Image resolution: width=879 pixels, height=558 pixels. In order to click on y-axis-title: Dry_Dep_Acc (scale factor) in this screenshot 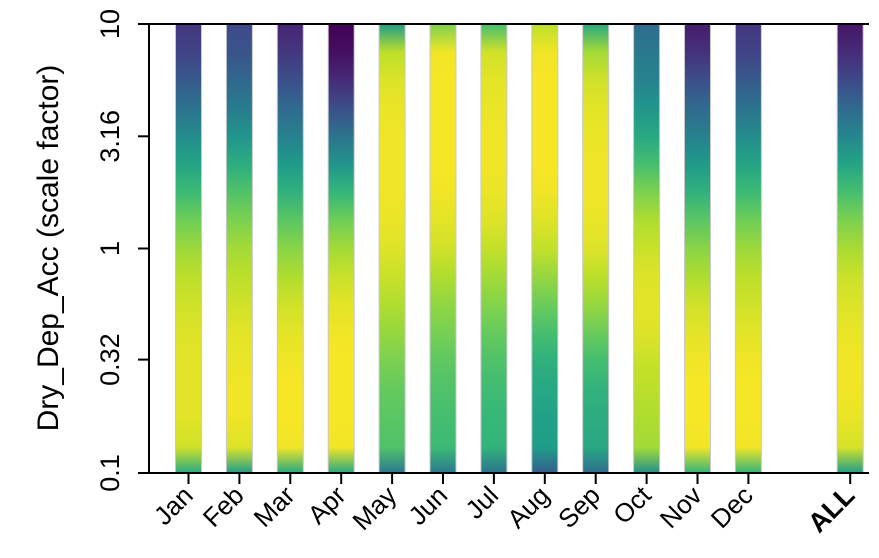, I will do `click(48, 248)`.